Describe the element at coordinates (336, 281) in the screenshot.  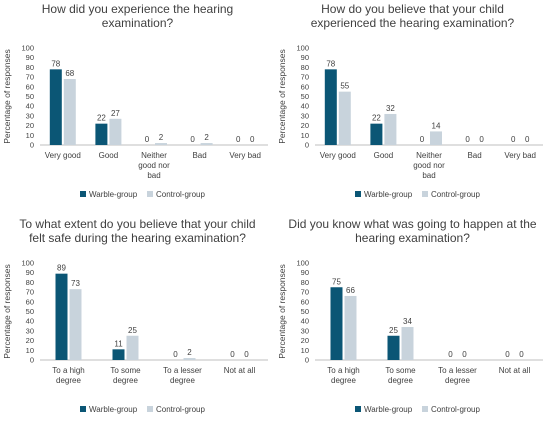
I see `data-label: 75` at that location.